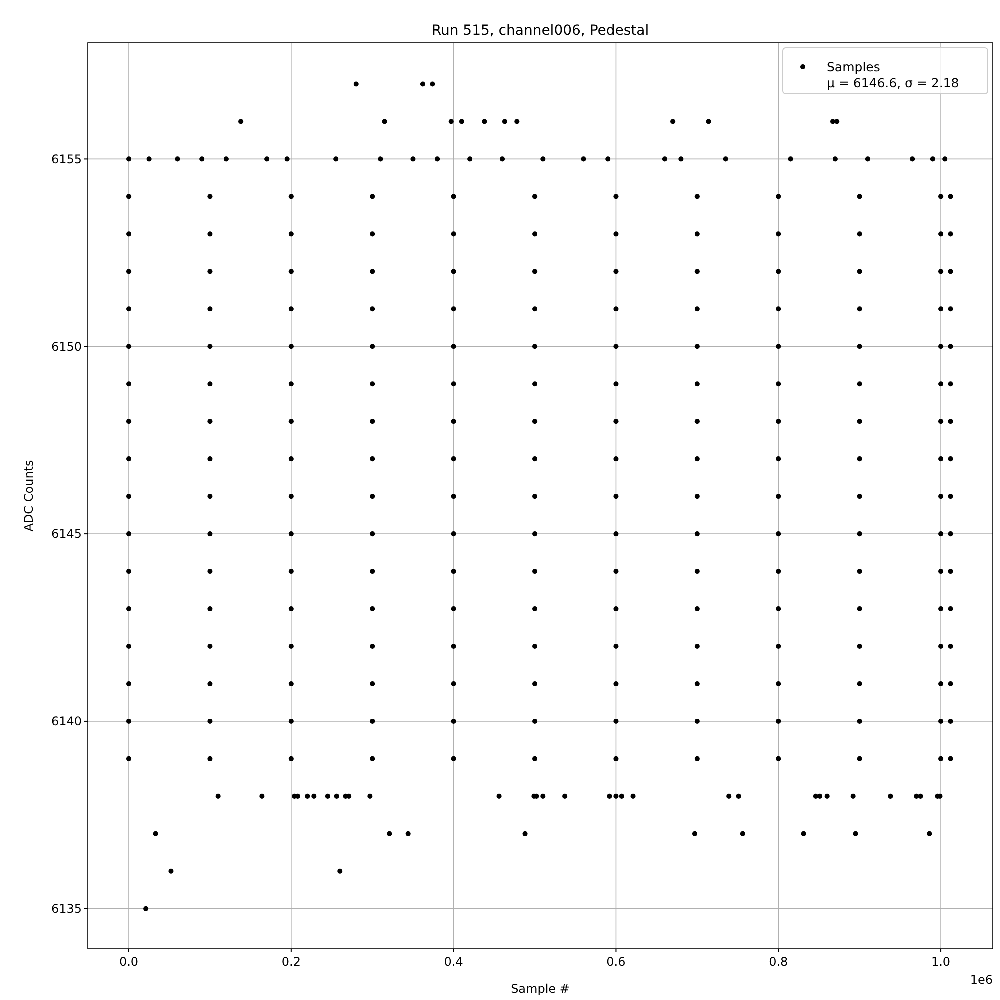 The image size is (1000, 1000). Describe the element at coordinates (66, 534) in the screenshot. I see `y-tick-label: 6145` at that location.